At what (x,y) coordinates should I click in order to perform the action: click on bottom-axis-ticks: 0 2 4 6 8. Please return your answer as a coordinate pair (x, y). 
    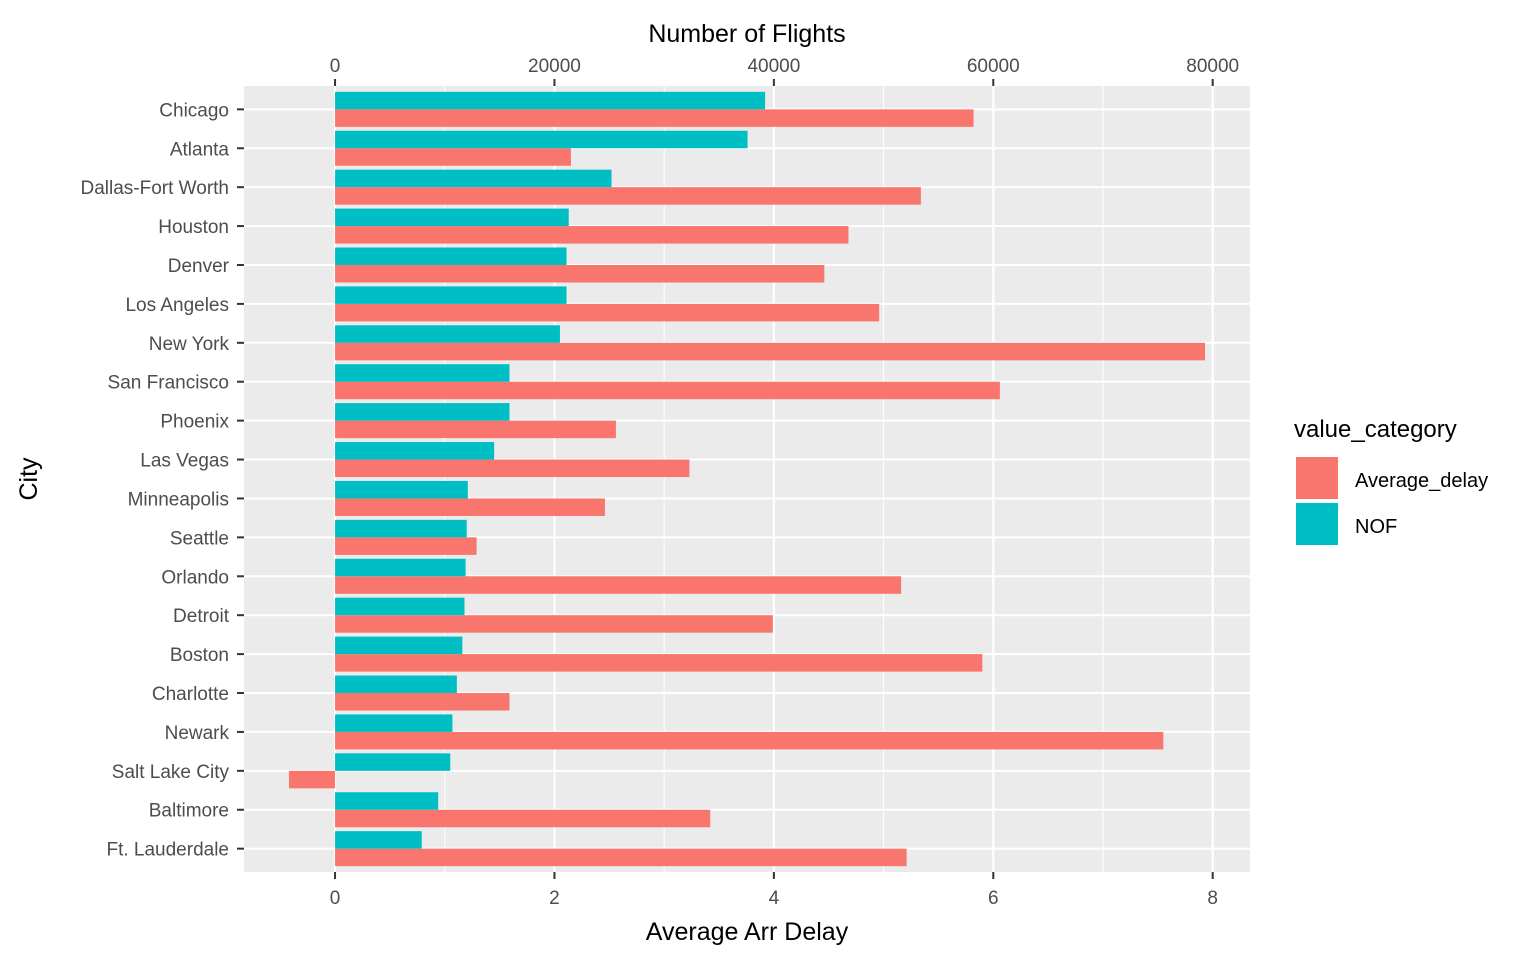
    Looking at the image, I should click on (774, 890).